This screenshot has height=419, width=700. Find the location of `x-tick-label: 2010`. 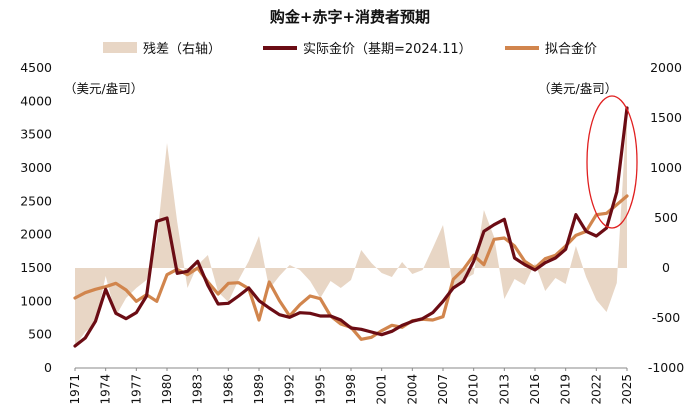

x-tick-label: 2010 is located at coordinates (474, 389).